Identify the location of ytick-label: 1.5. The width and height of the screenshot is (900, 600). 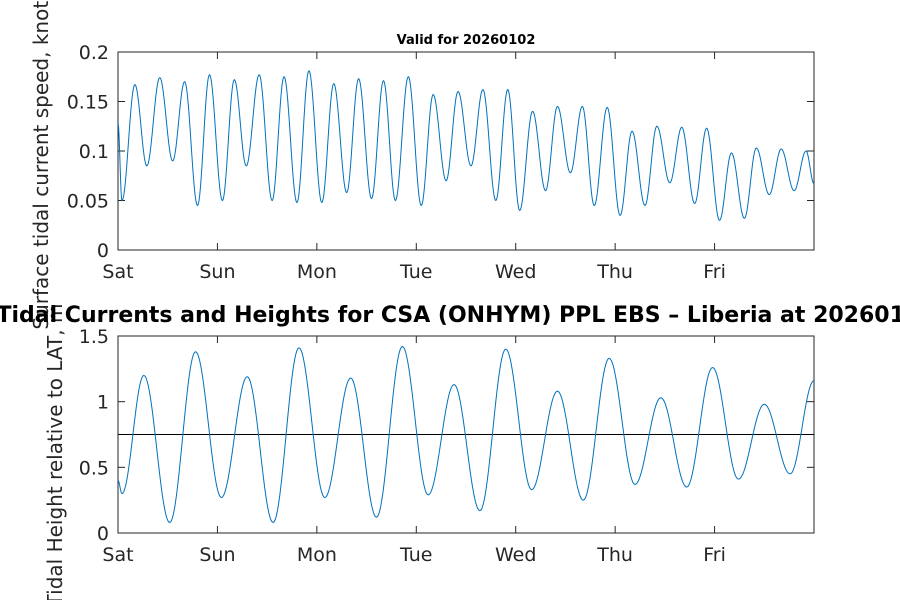
(94, 337).